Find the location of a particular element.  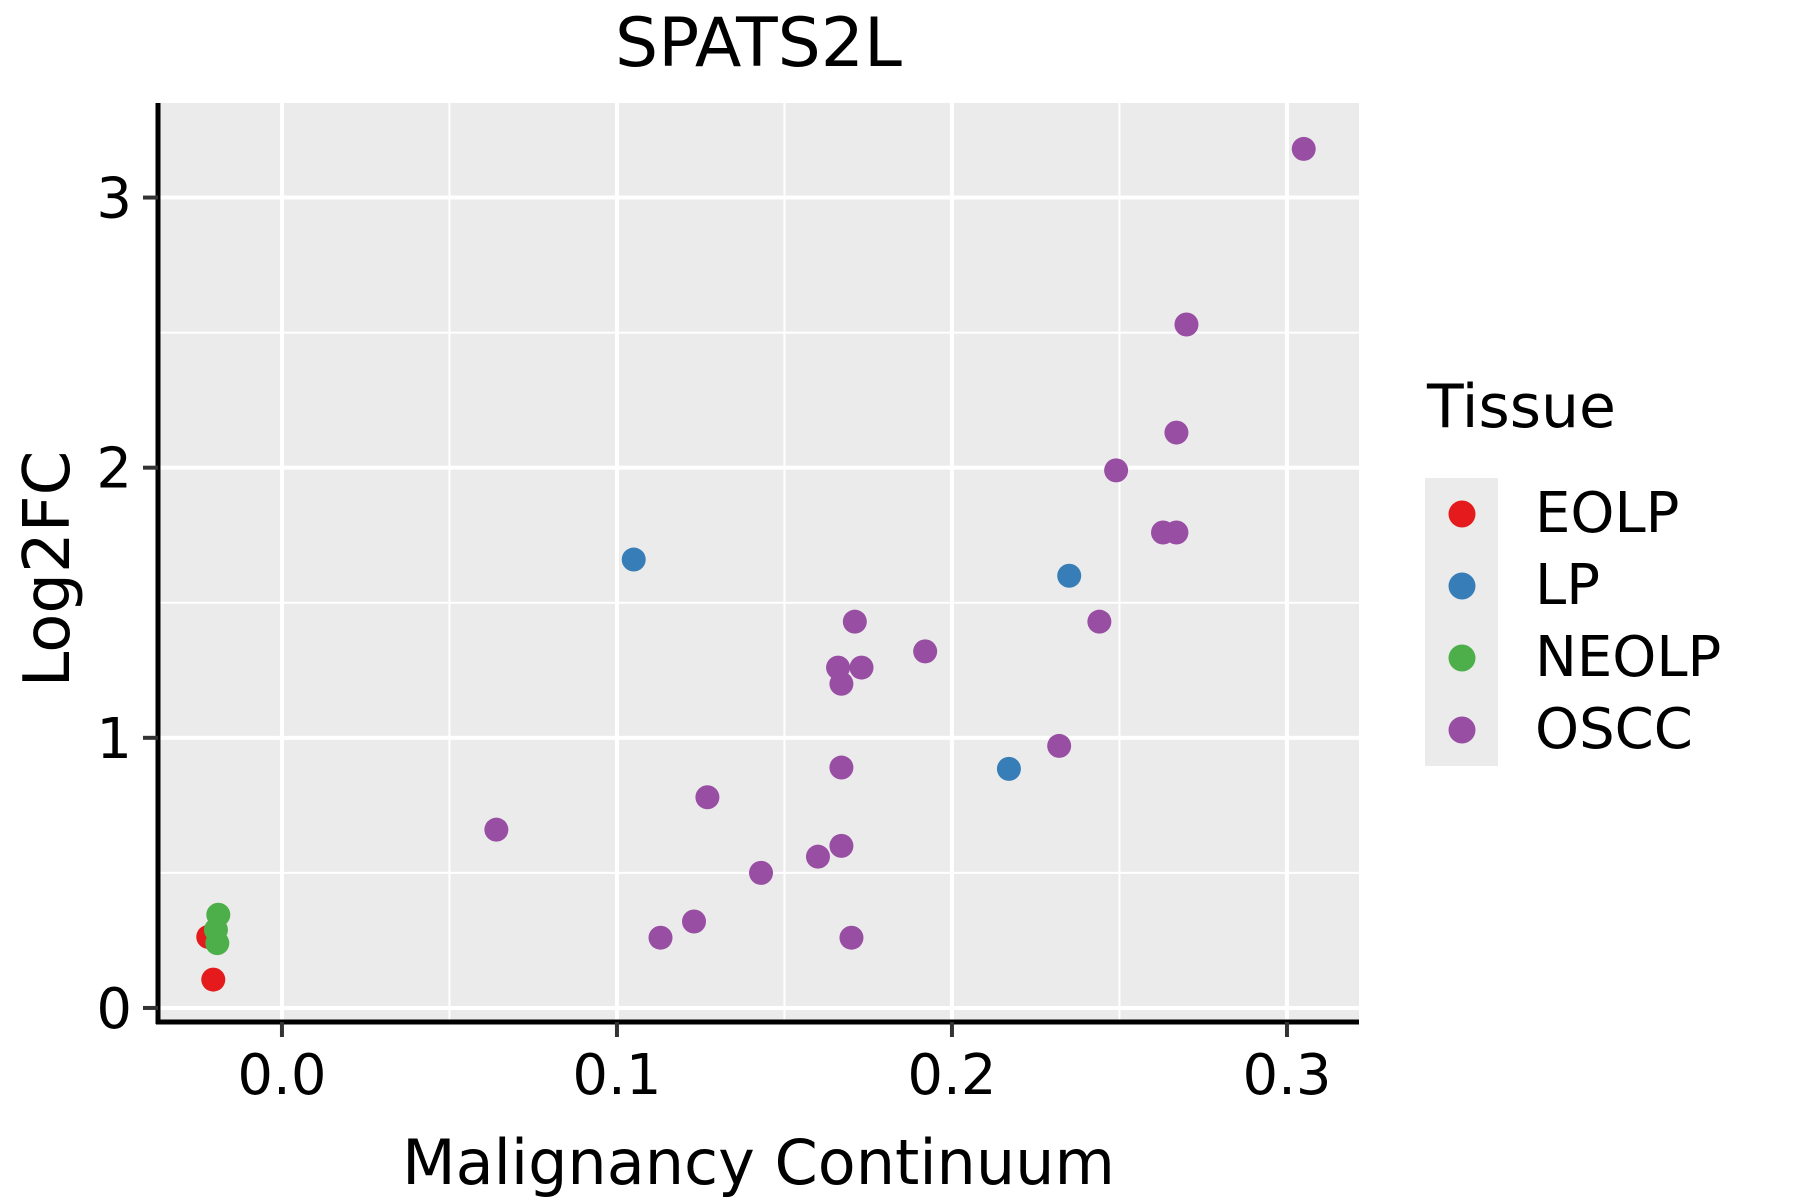

legend-label: NEOLP is located at coordinates (1628, 657).